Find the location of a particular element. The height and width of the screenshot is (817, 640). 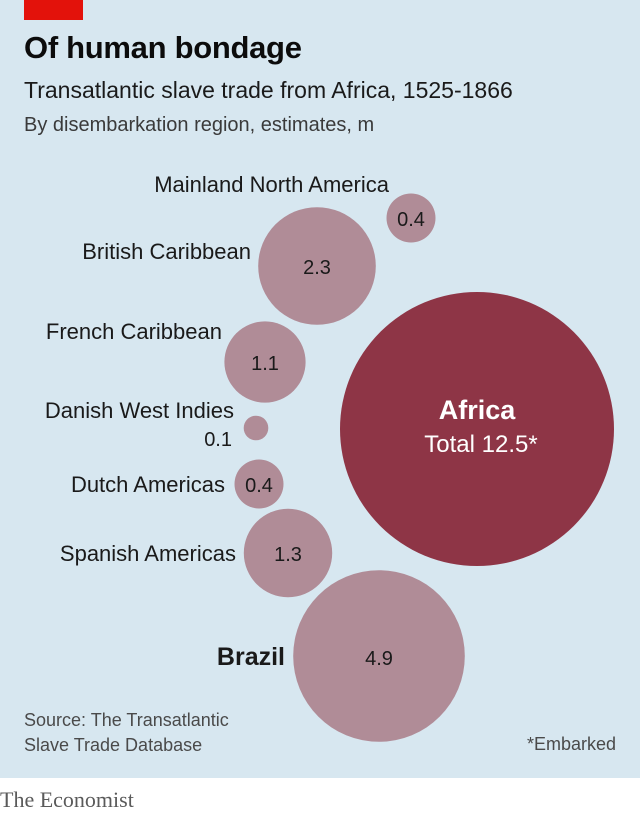

total-name-label: Africa is located at coordinates (478, 410).